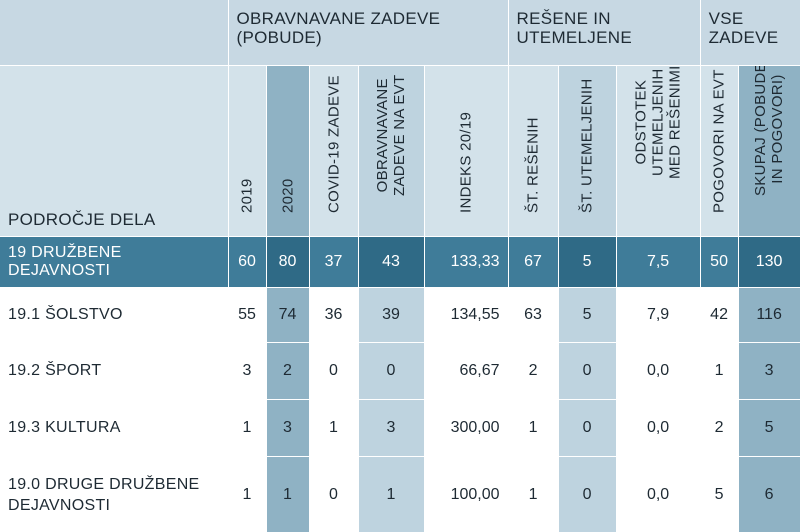 The width and height of the screenshot is (800, 532). Describe the element at coordinates (391, 262) in the screenshot. I see `cell-evt: 43` at that location.